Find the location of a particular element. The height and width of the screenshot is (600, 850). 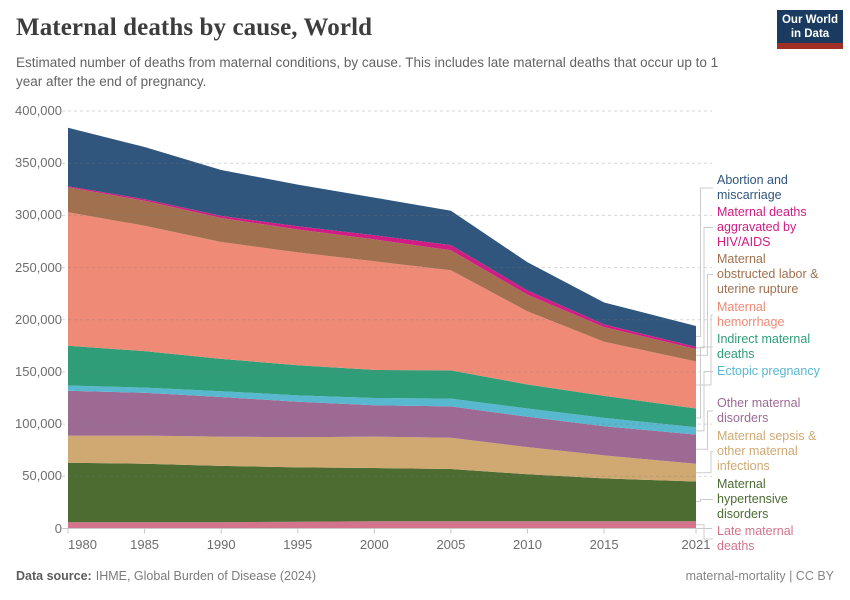

y-axis-label: 400,000 is located at coordinates (38, 110).